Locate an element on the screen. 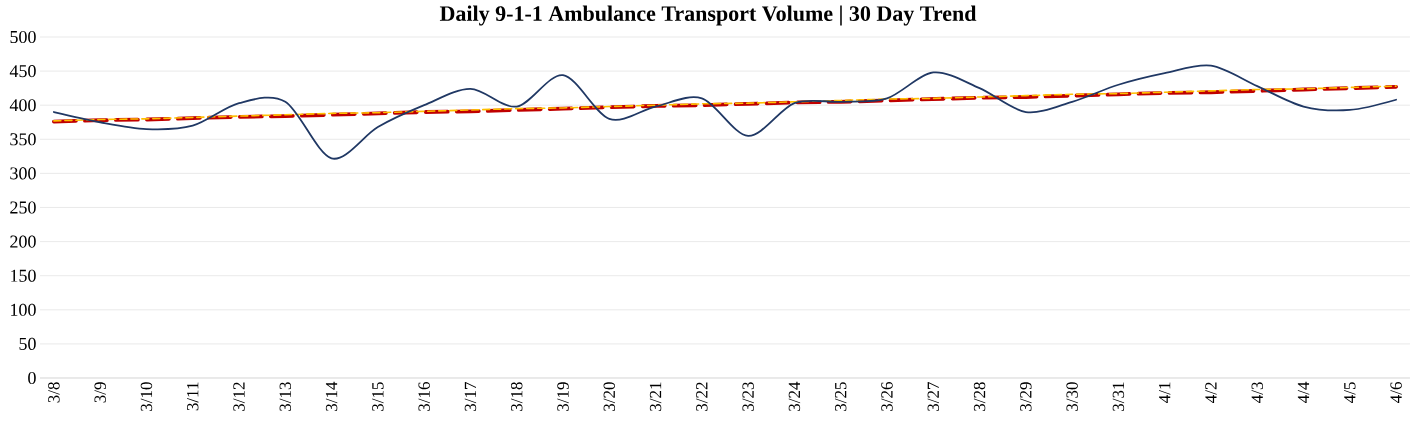 Image resolution: width=1416 pixels, height=431 pixels. x-tick-label: 3/17 is located at coordinates (470, 396).